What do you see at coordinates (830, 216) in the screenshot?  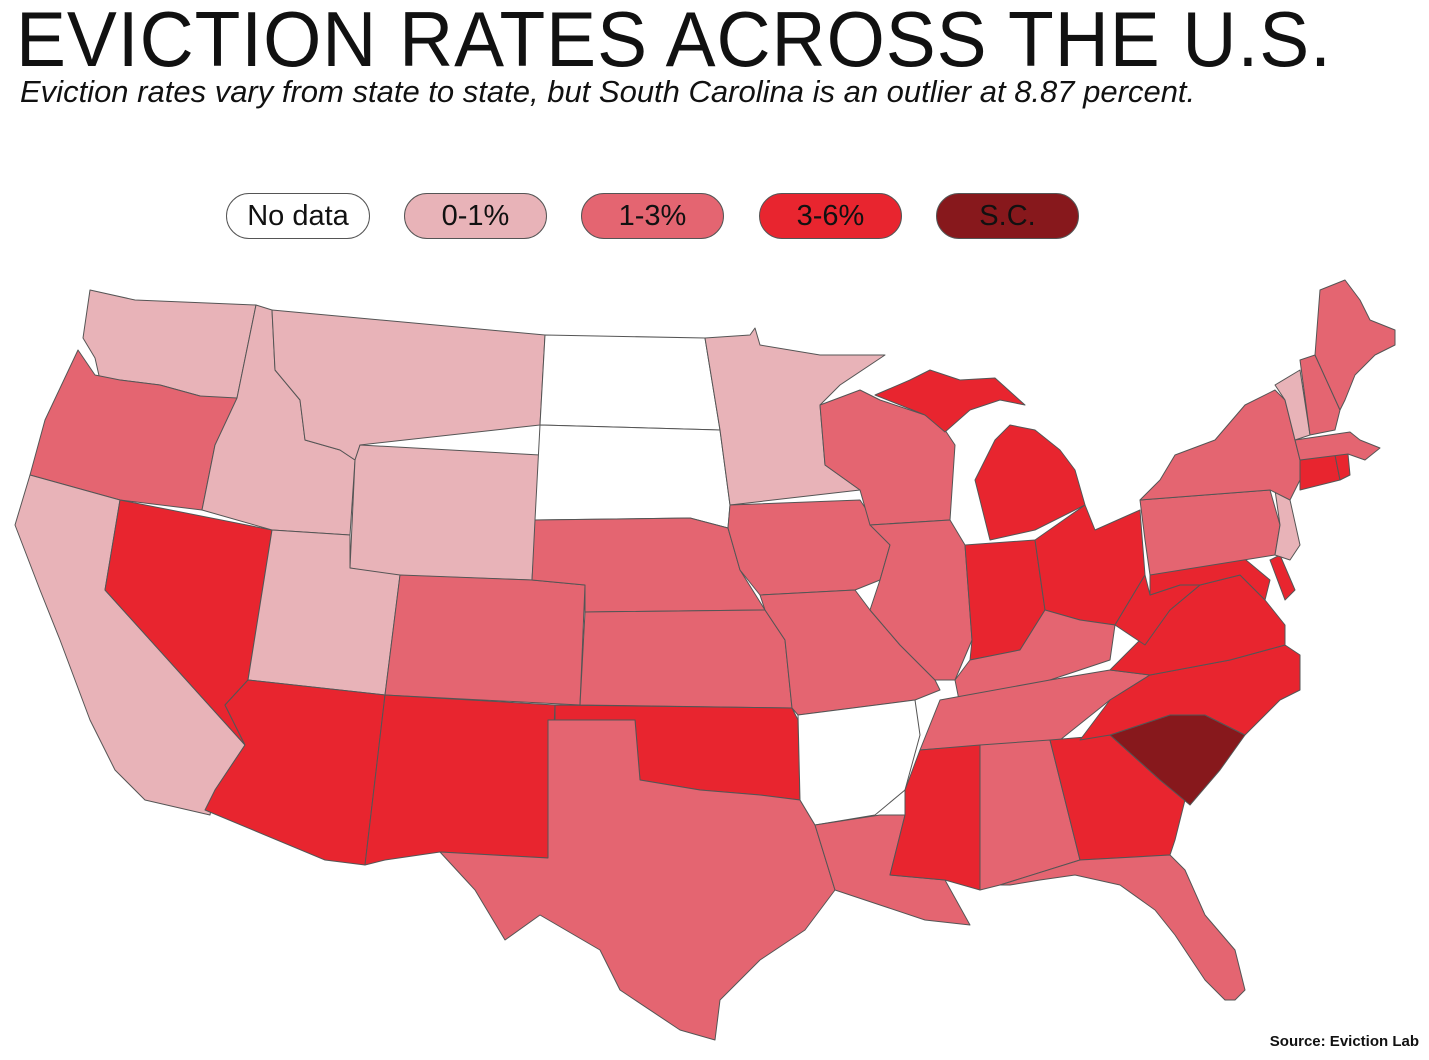 I see `legend-item-3-6-percent: 3-6%` at bounding box center [830, 216].